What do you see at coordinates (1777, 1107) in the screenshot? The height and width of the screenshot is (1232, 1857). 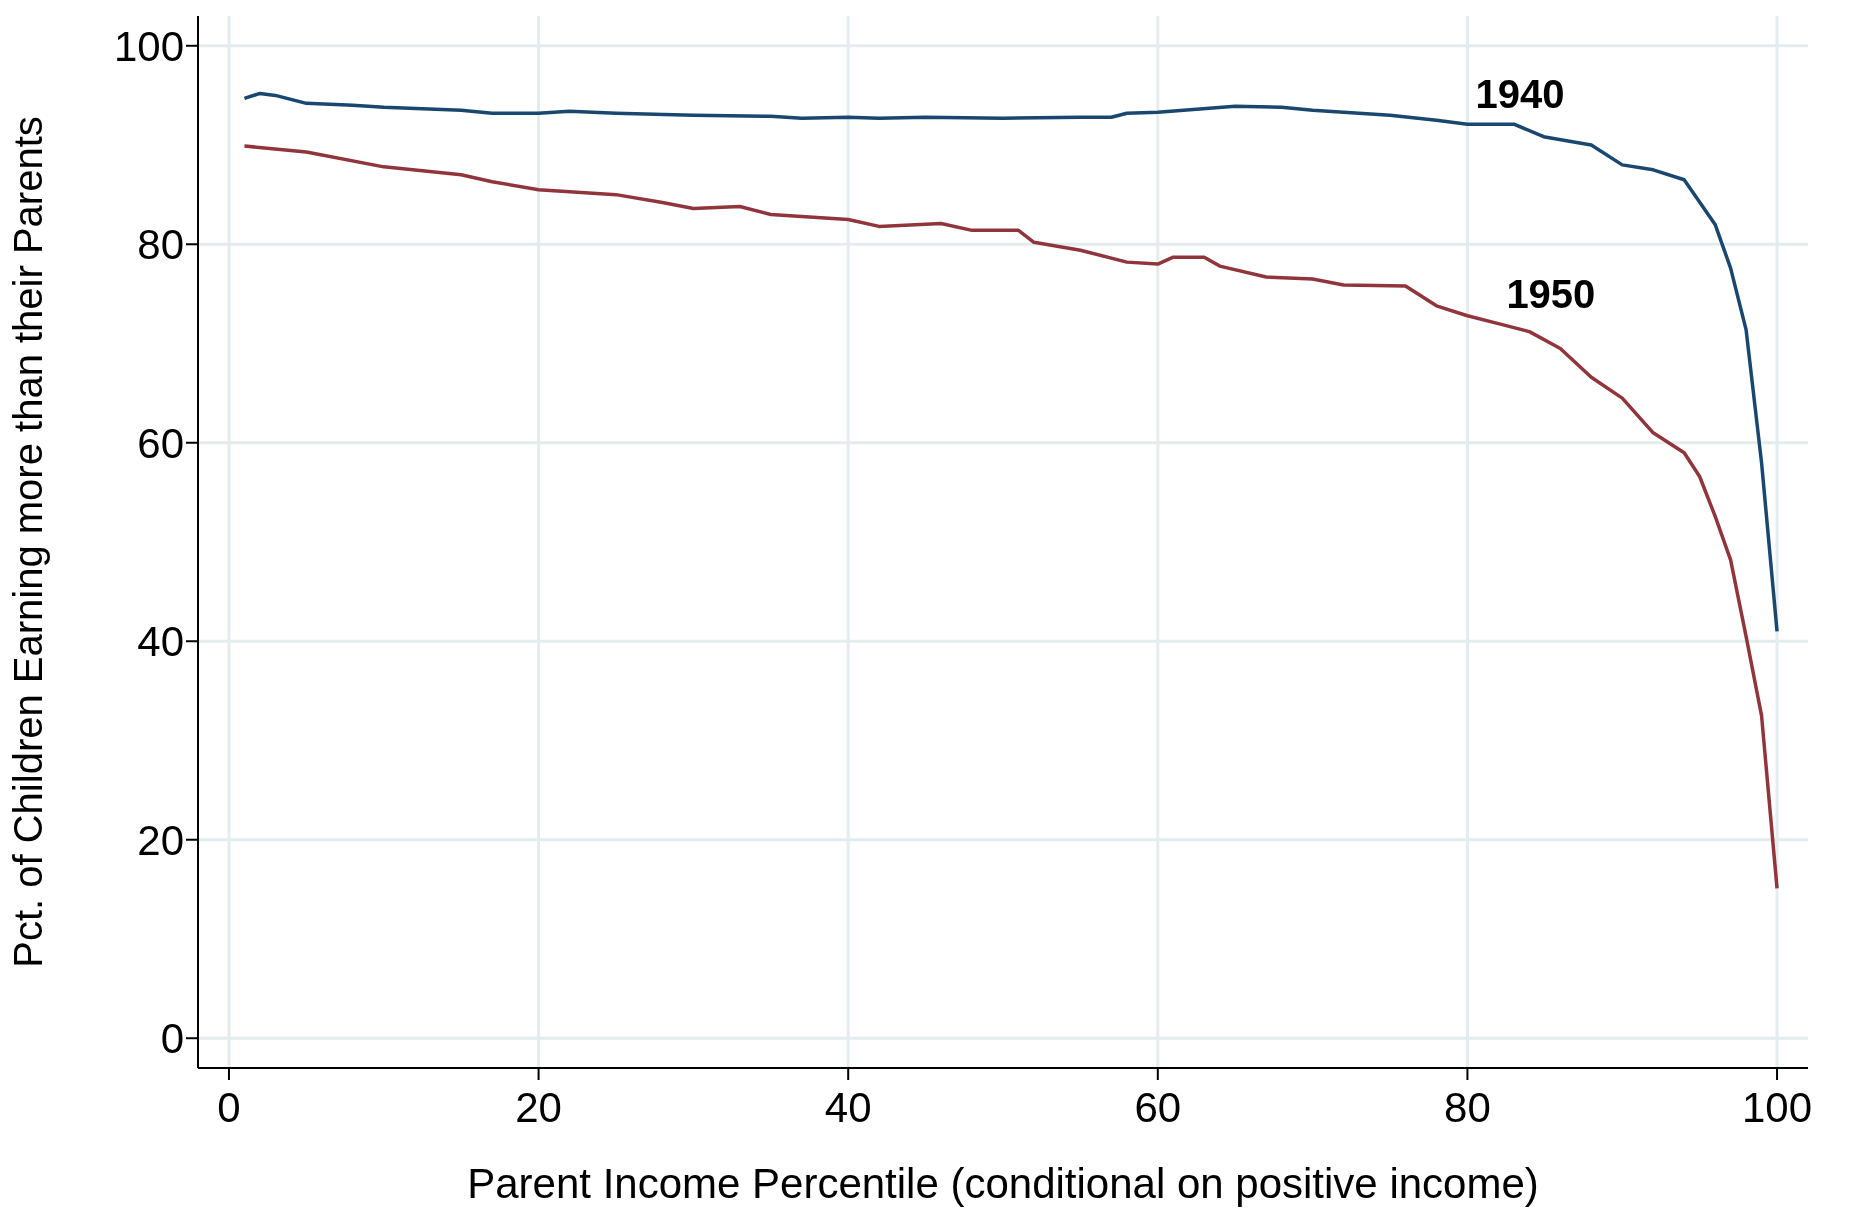 I see `x-tick-label: 100` at bounding box center [1777, 1107].